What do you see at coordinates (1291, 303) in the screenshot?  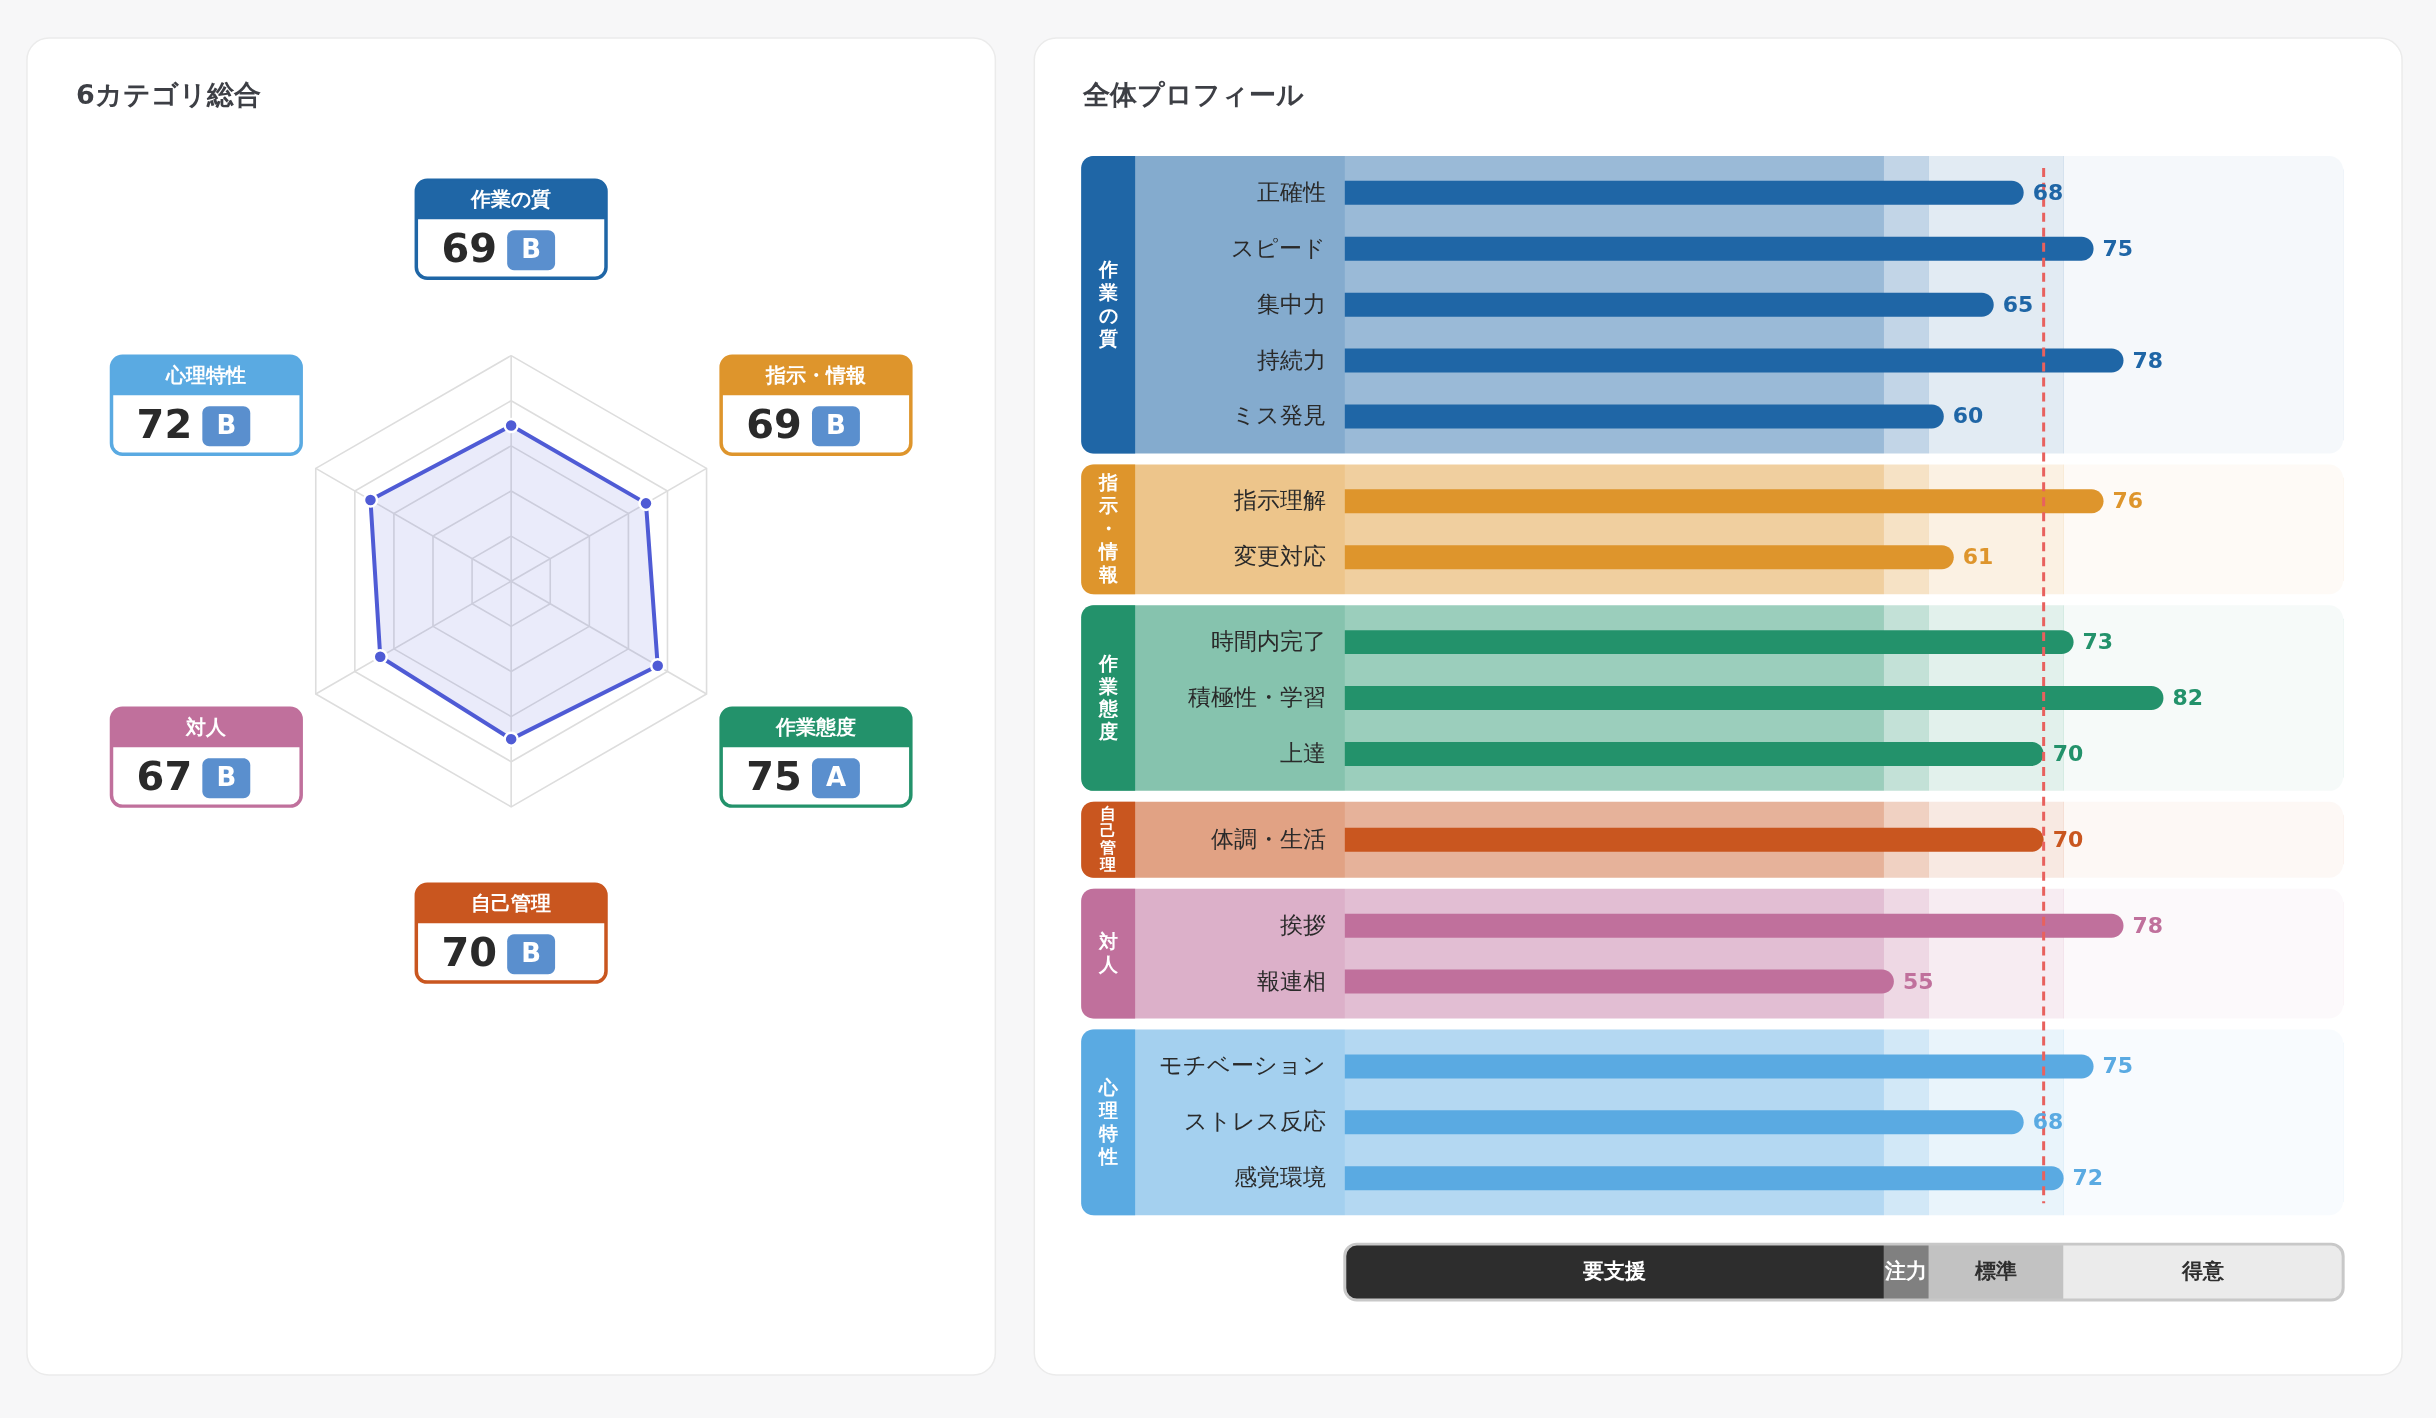 I see `y-tick-label: 集中力` at bounding box center [1291, 303].